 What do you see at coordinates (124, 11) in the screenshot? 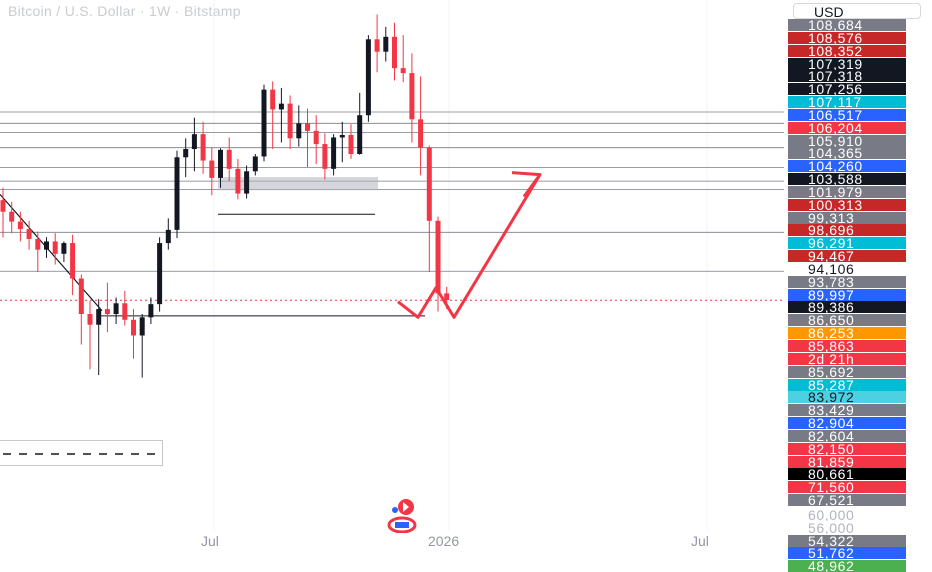
I see `chart-title: Bitcoin / U.S. Dollar · 1W · Bitstamp` at bounding box center [124, 11].